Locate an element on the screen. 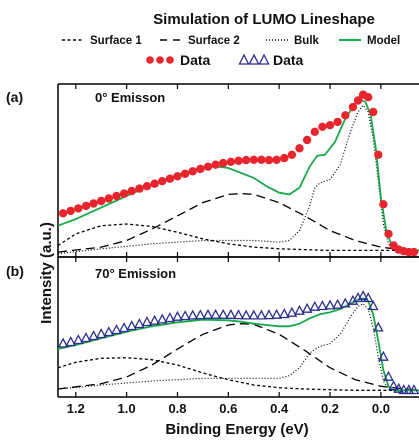 Image resolution: width=419 pixels, height=441 pixels. y-axis-label: Intensity (a.u.) is located at coordinates (46, 273).